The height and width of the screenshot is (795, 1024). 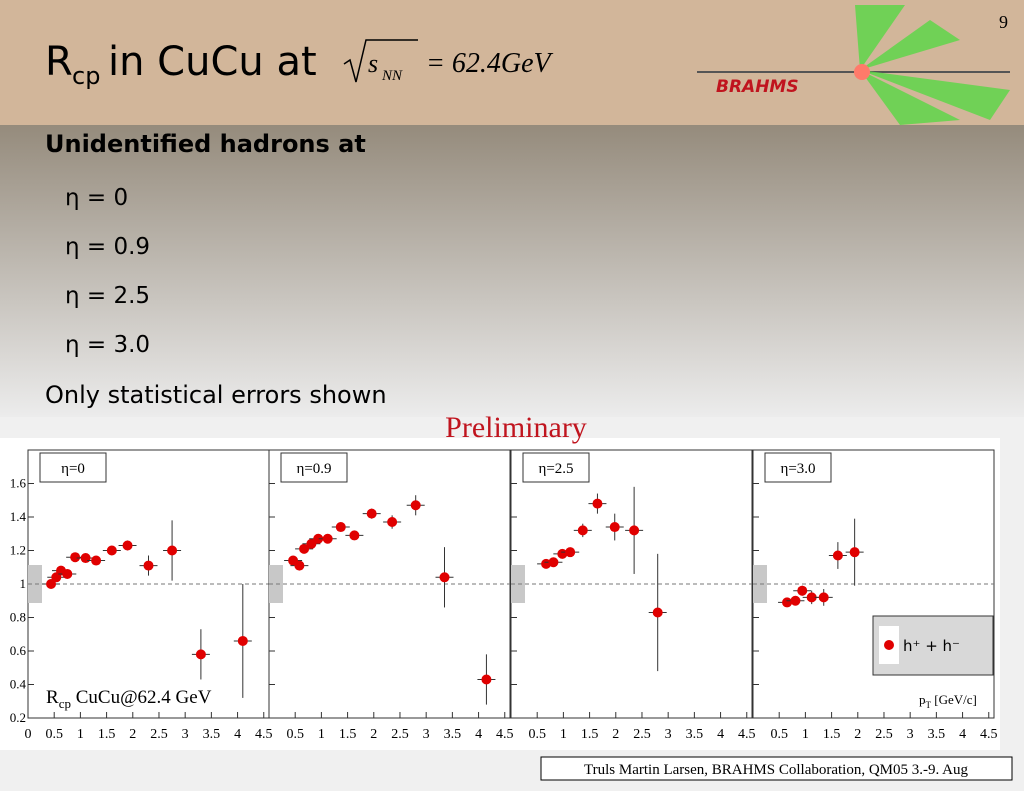 What do you see at coordinates (107, 247) in the screenshot?
I see `bullet: η = 0.9` at bounding box center [107, 247].